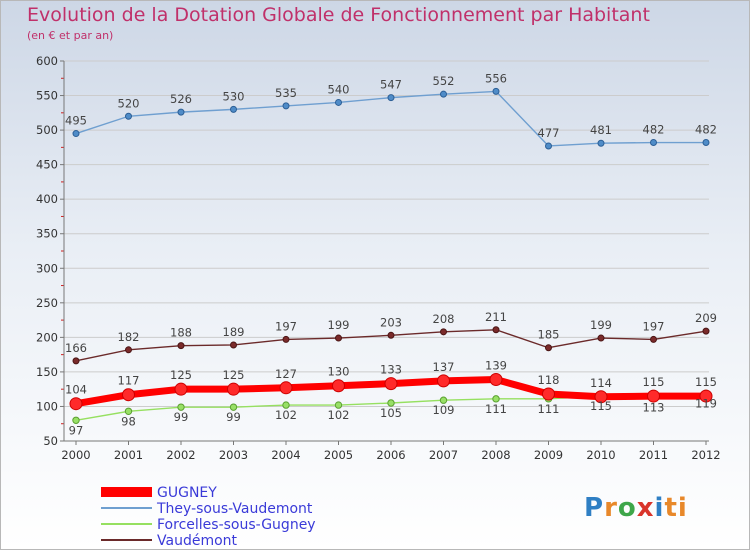 The image size is (750, 550). I want to click on data-label-gugney-2000: 104, so click(76, 390).